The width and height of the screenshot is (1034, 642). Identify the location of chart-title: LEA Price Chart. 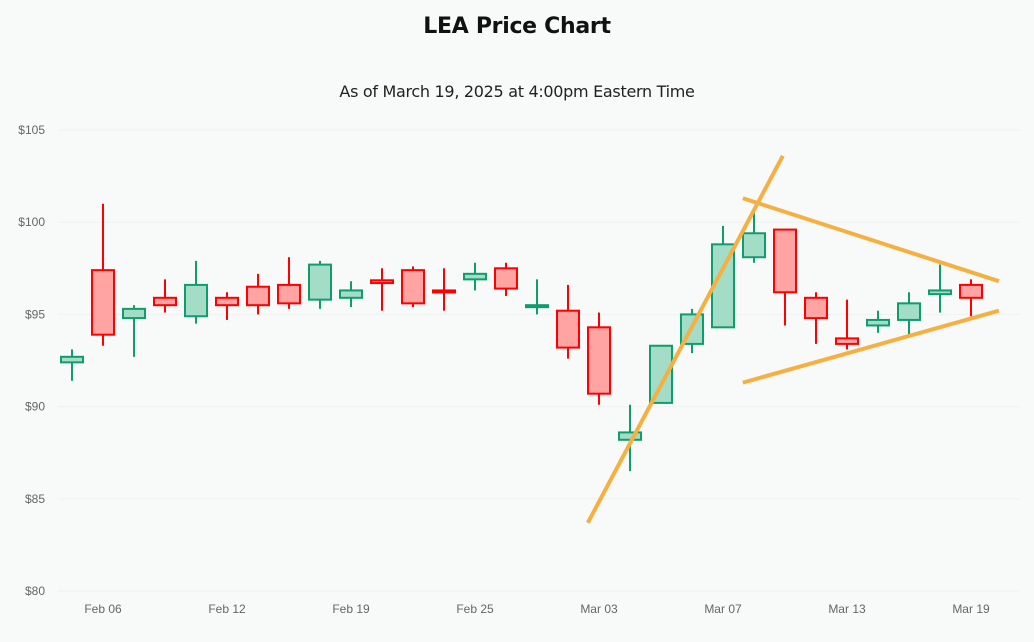
(517, 26).